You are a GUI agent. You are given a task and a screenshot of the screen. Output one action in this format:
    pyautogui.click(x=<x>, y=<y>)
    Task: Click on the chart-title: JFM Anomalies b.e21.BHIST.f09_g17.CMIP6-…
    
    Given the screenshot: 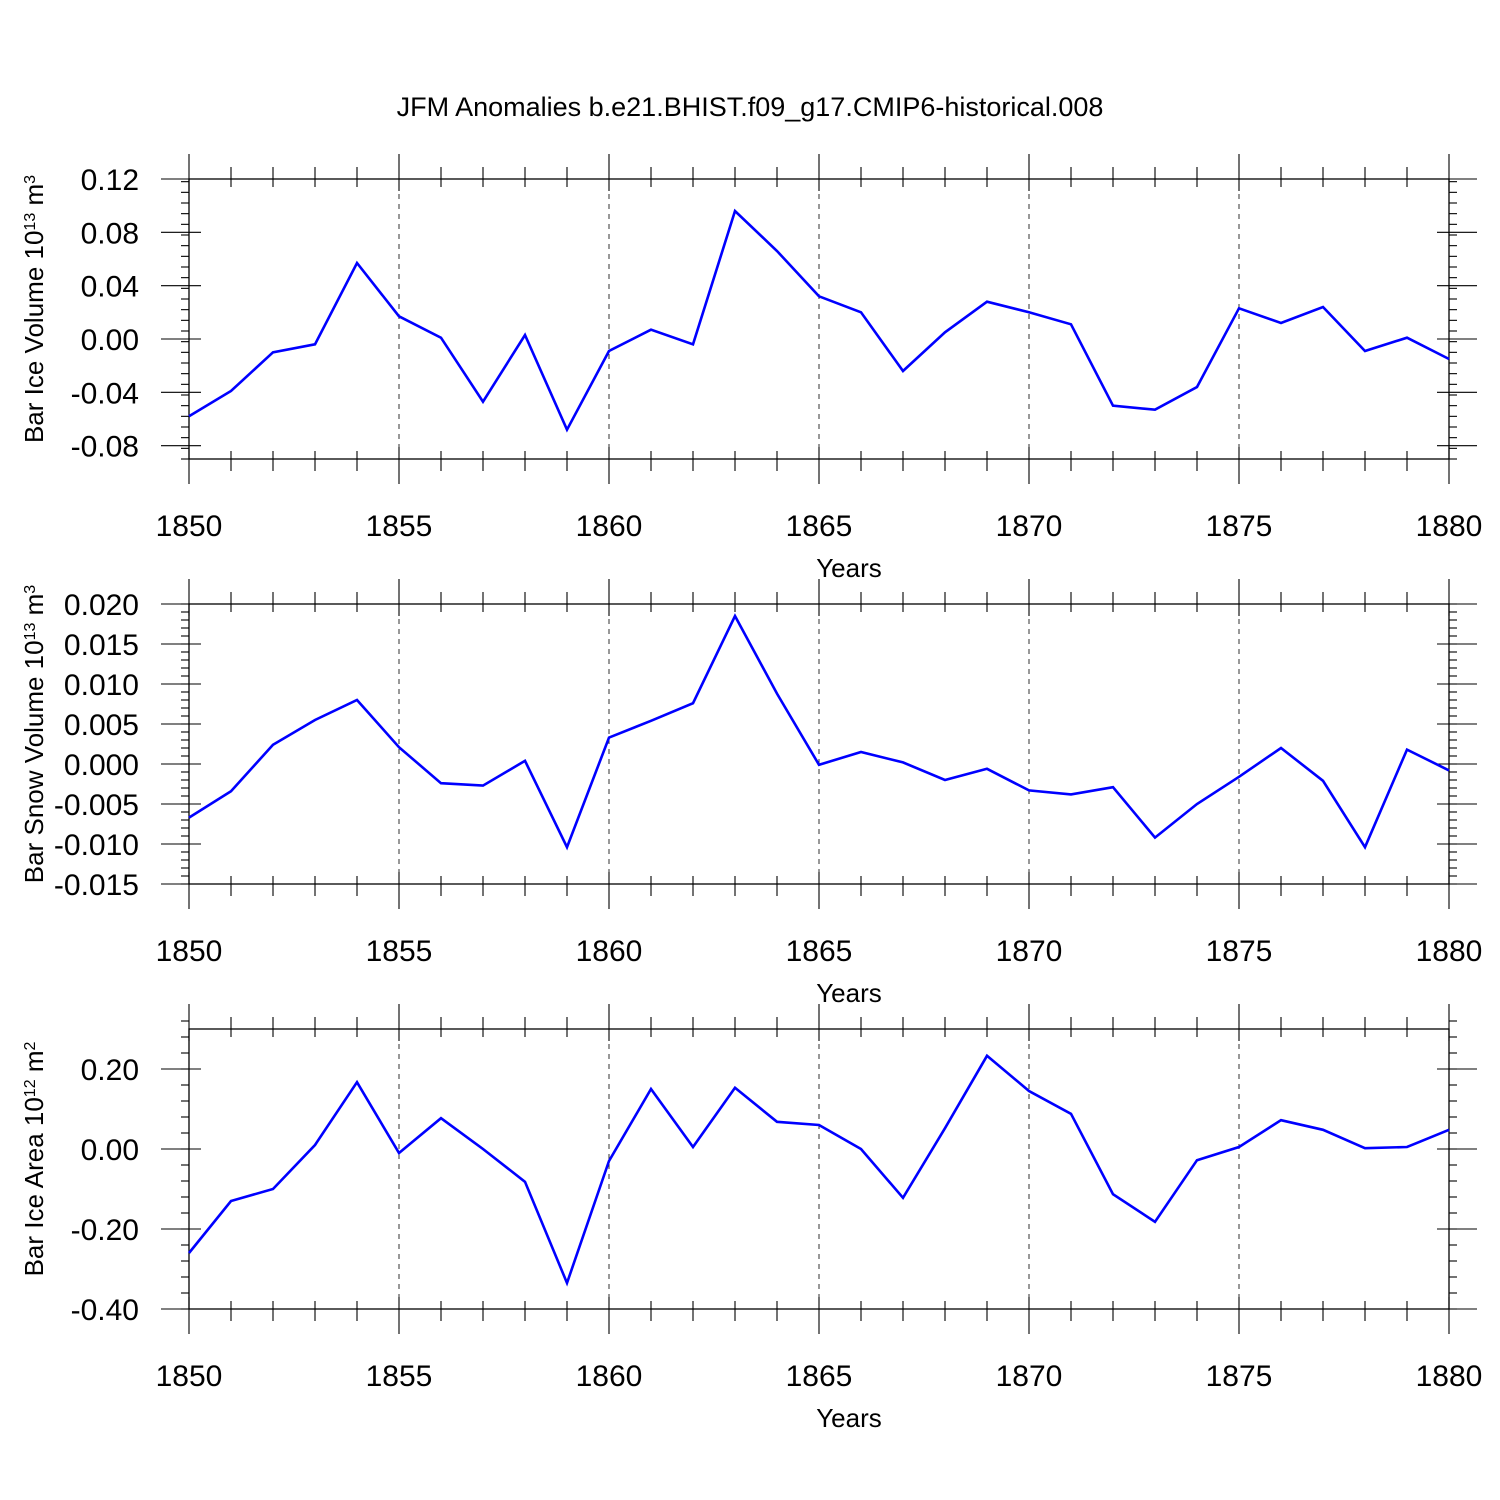 What is the action you would take?
    pyautogui.click(x=750, y=107)
    